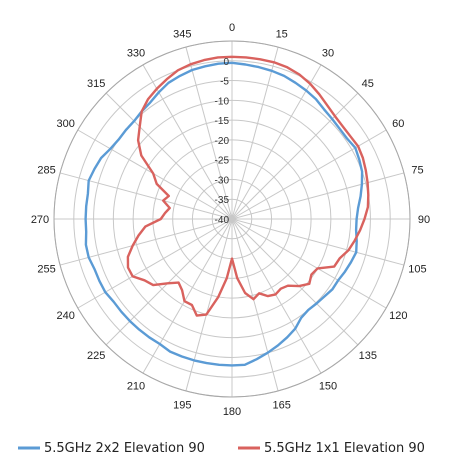 This screenshot has width=450, height=462. I want to click on radial-tick-label: -15, so click(222, 121).